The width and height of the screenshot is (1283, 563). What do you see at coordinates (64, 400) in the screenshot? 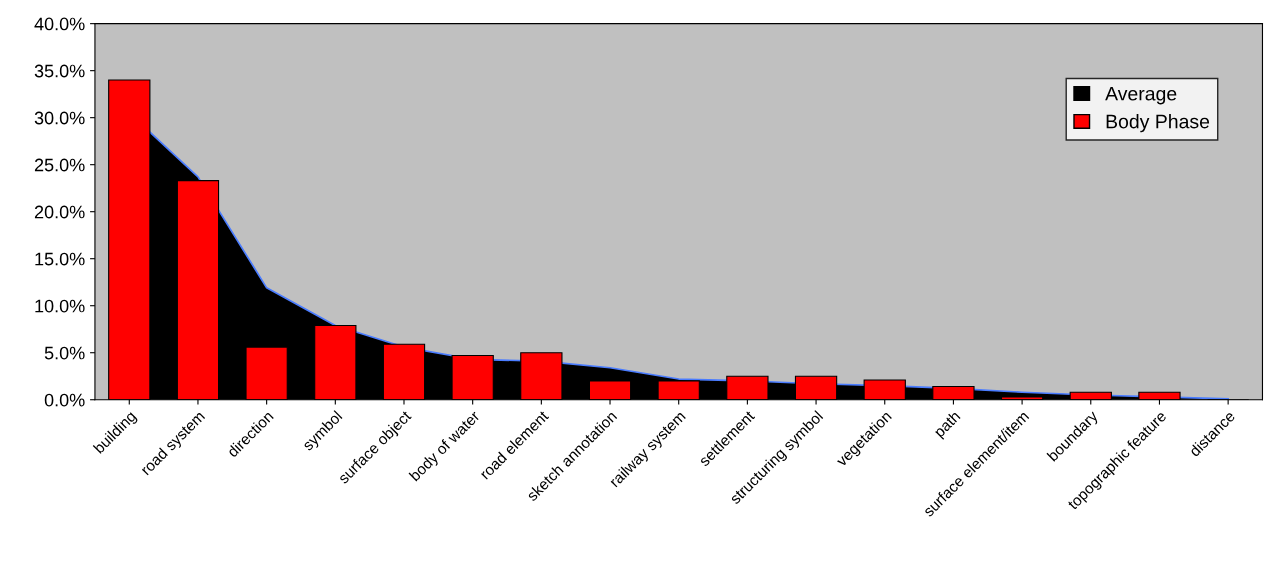
I see `y-tick-label: 0.0%` at bounding box center [64, 400].